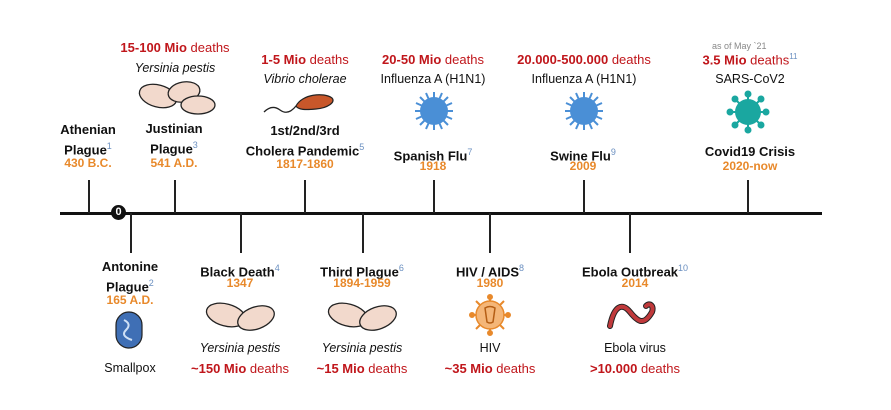 The width and height of the screenshot is (891, 410). What do you see at coordinates (748, 196) in the screenshot?
I see `tick-covid` at bounding box center [748, 196].